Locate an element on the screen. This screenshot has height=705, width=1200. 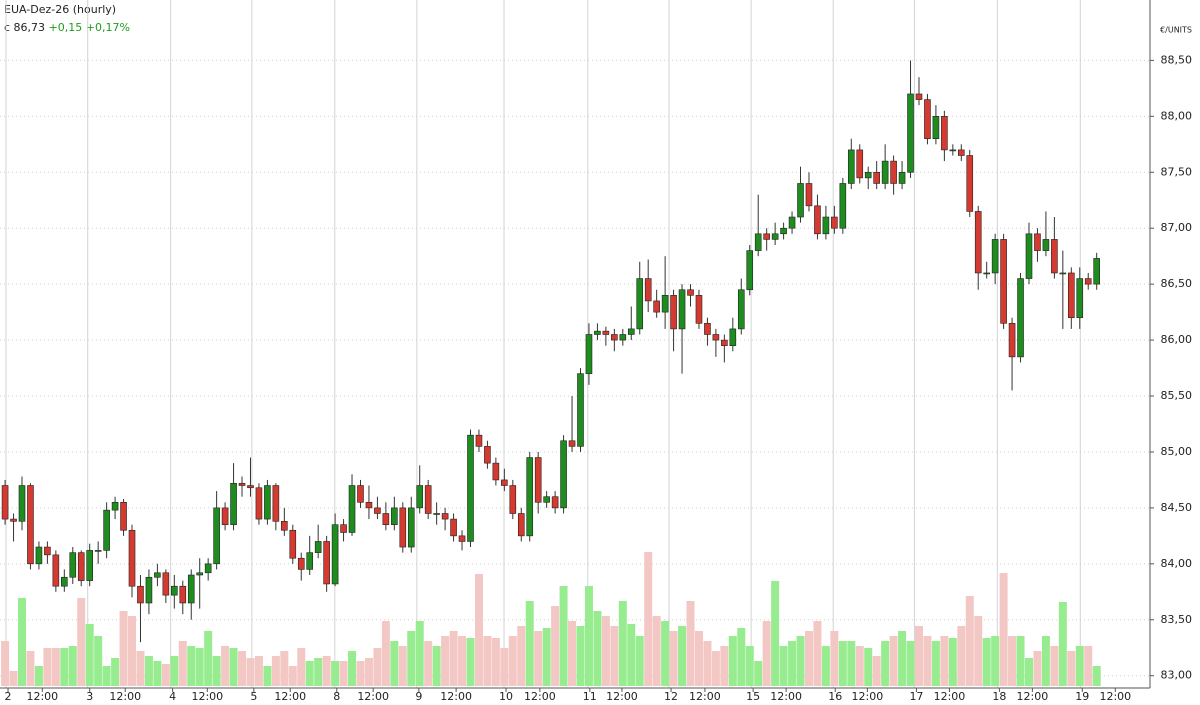
y-tick-label: 85,50 is located at coordinates (1177, 395).